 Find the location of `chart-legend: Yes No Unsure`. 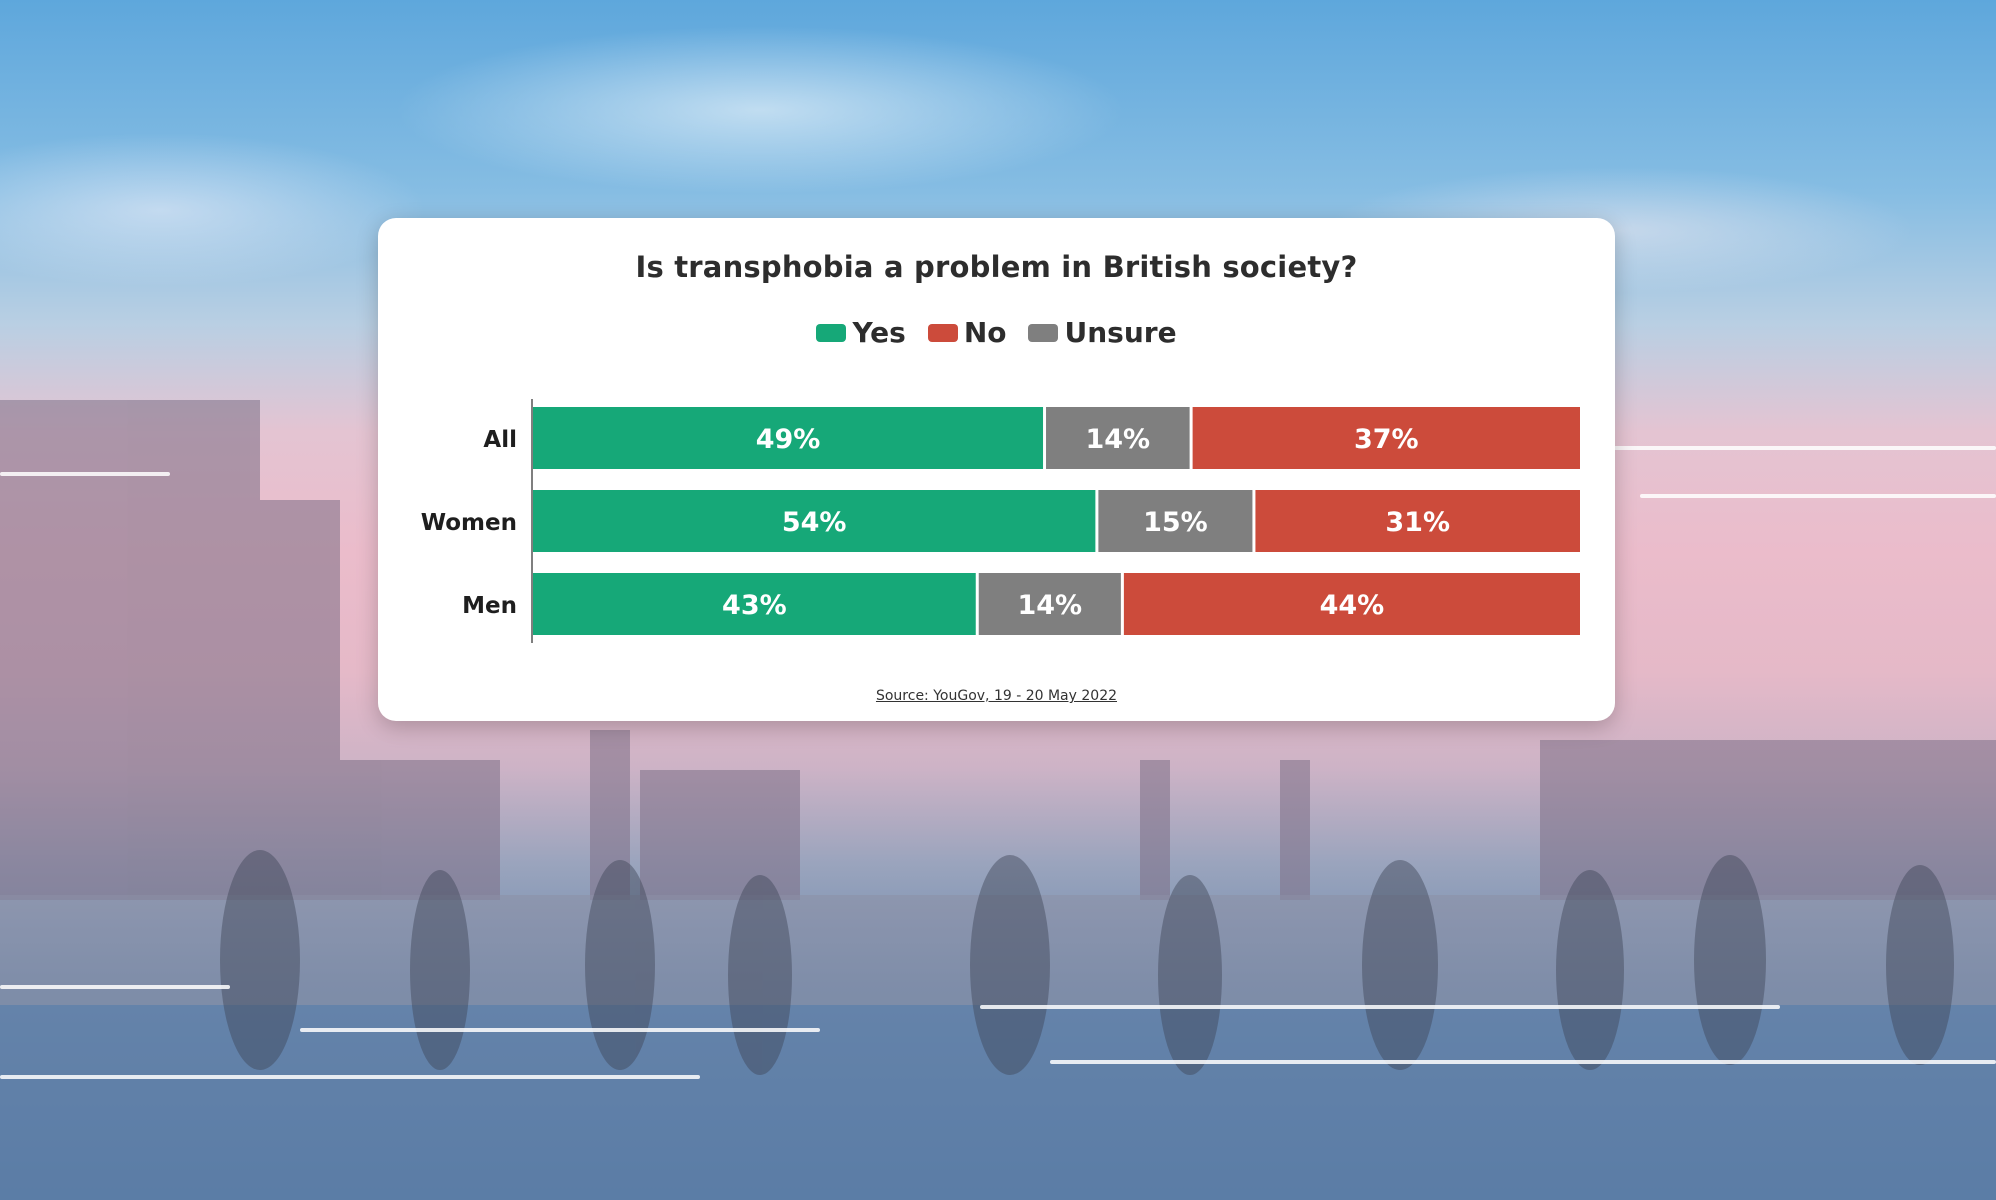

chart-legend: Yes No Unsure is located at coordinates (996, 332).